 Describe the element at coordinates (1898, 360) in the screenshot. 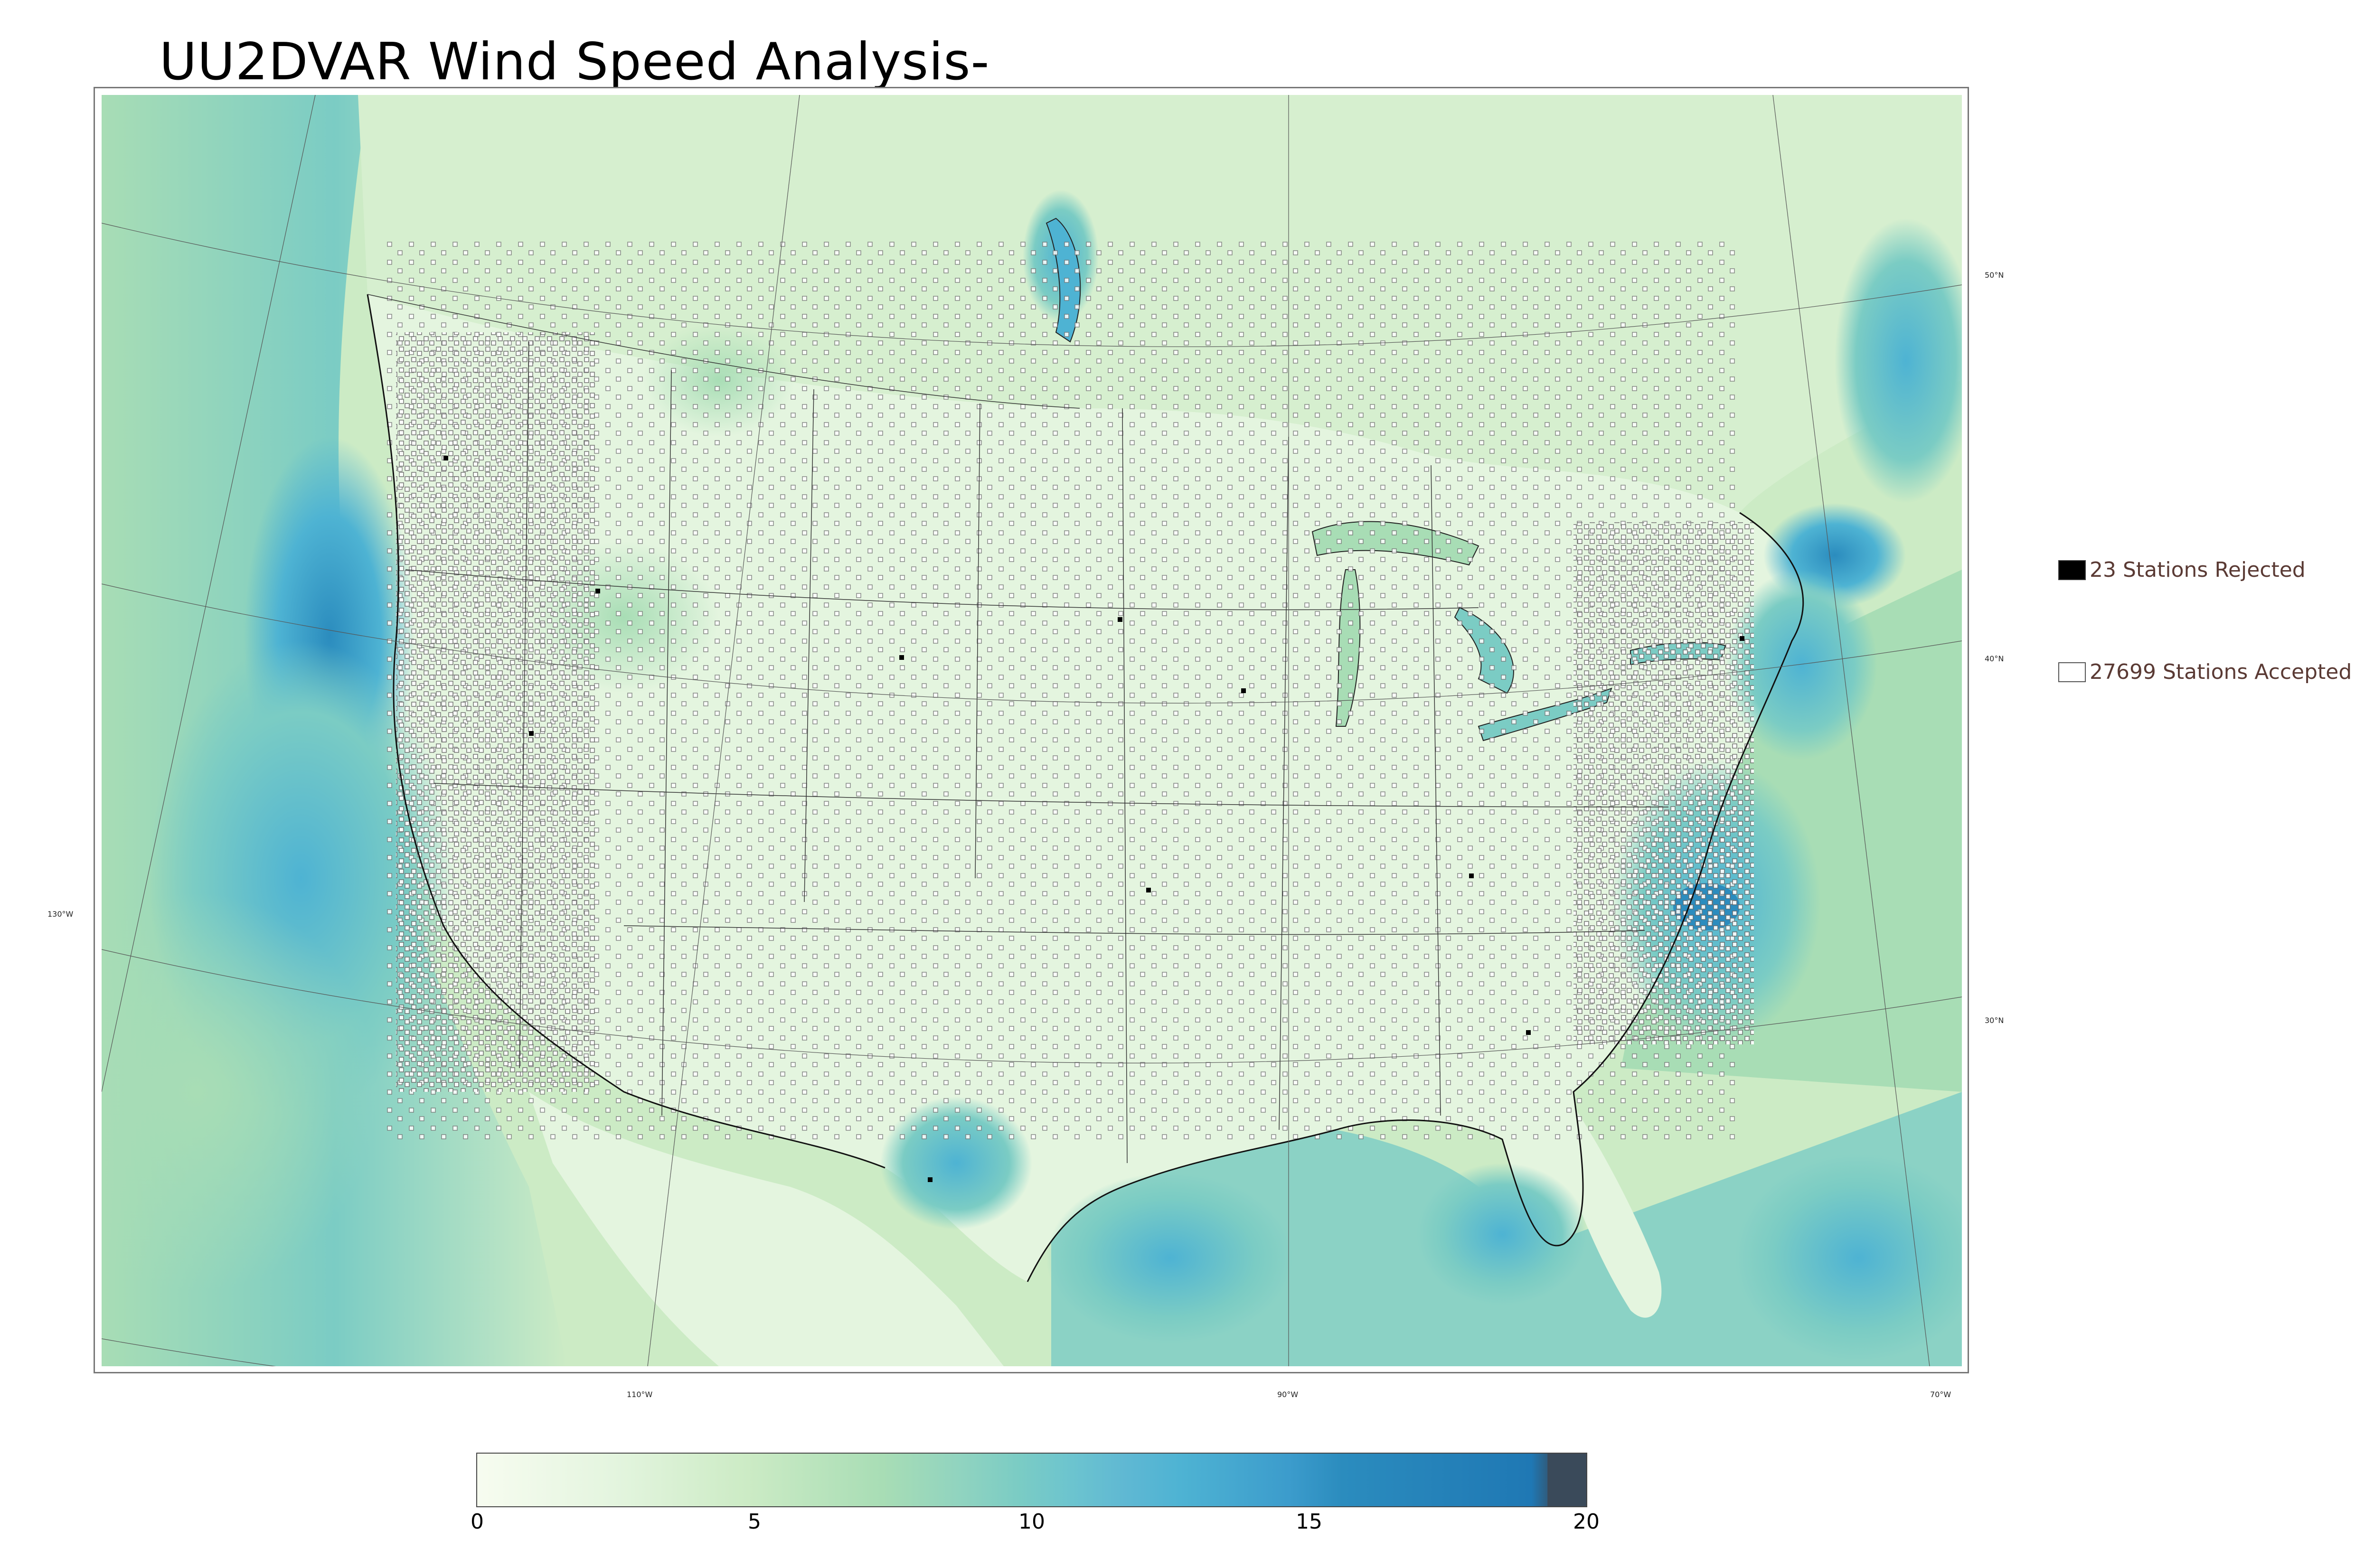

I see `nova-scotia-wind` at that location.